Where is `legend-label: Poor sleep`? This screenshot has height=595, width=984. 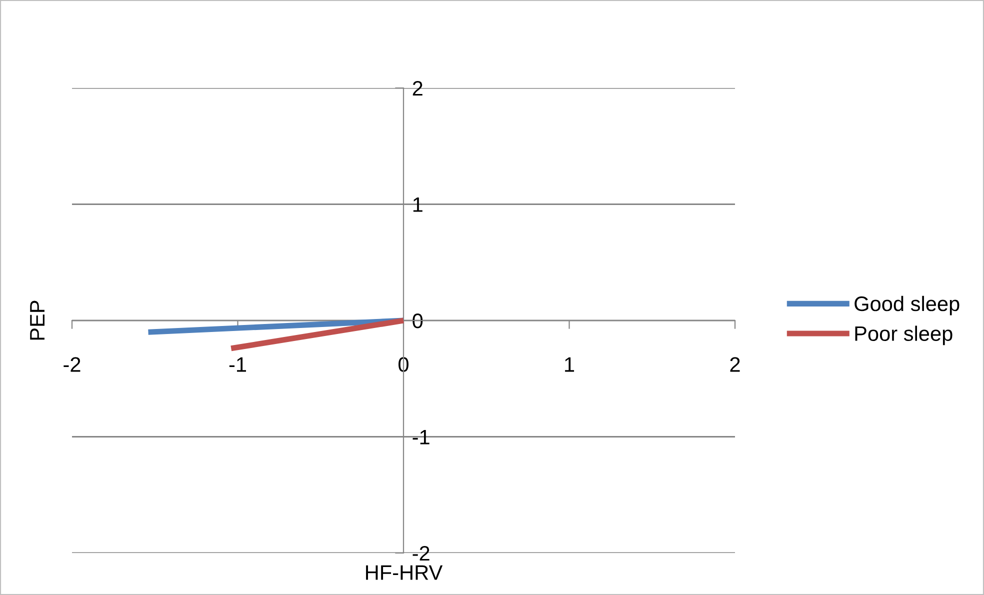 legend-label: Poor sleep is located at coordinates (903, 336).